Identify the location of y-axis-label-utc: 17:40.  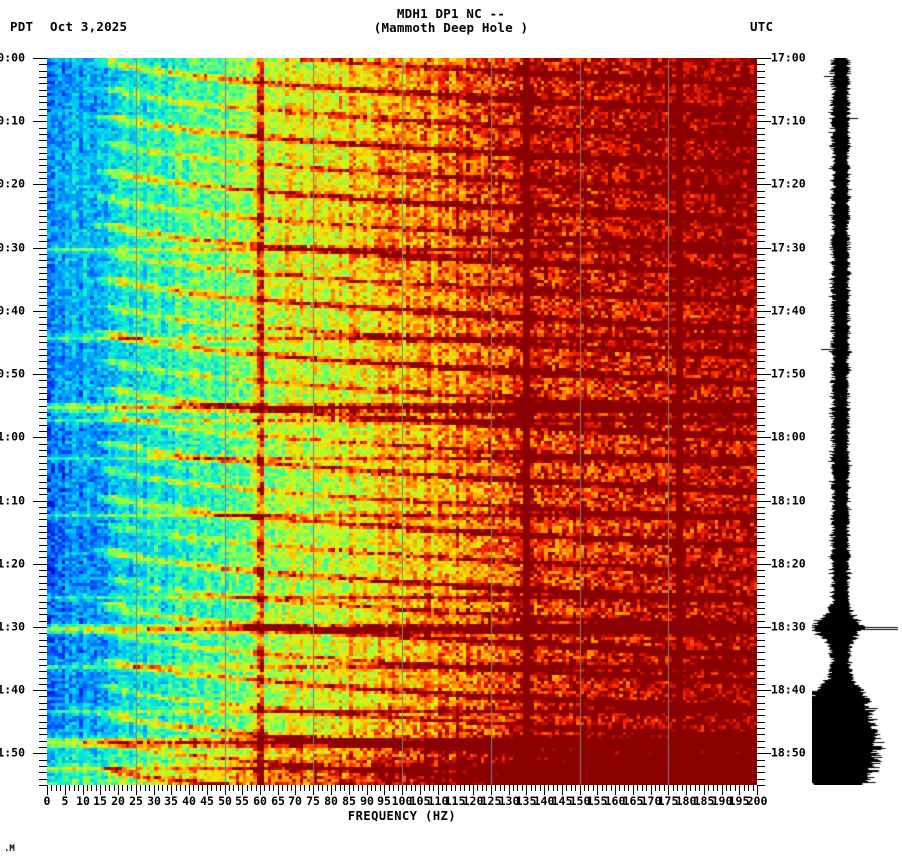
(788, 310).